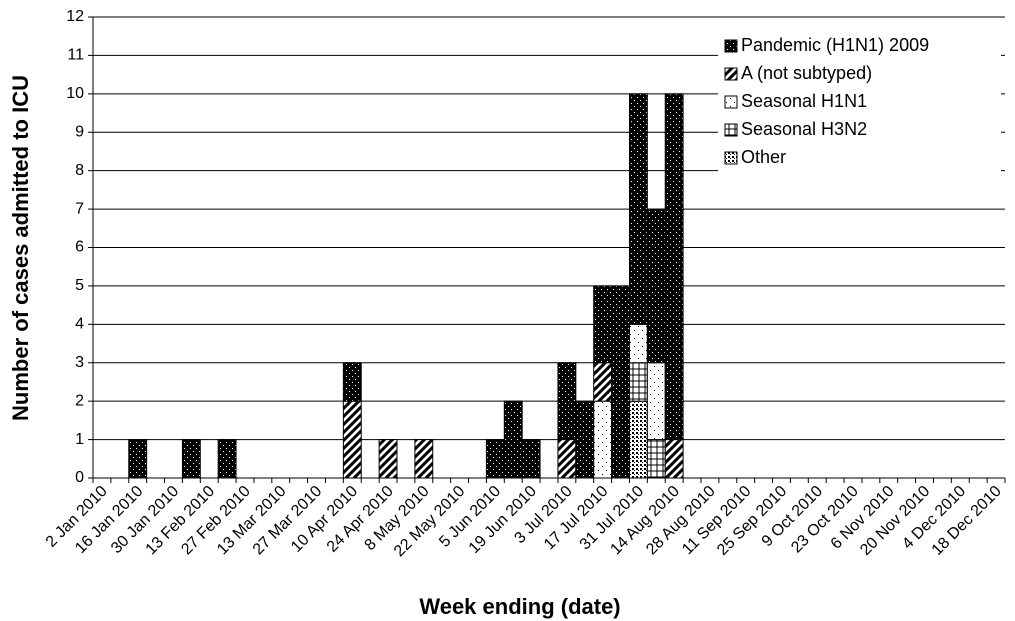 This screenshot has height=621, width=1015. I want to click on y-tick-label: 7, so click(79, 208).